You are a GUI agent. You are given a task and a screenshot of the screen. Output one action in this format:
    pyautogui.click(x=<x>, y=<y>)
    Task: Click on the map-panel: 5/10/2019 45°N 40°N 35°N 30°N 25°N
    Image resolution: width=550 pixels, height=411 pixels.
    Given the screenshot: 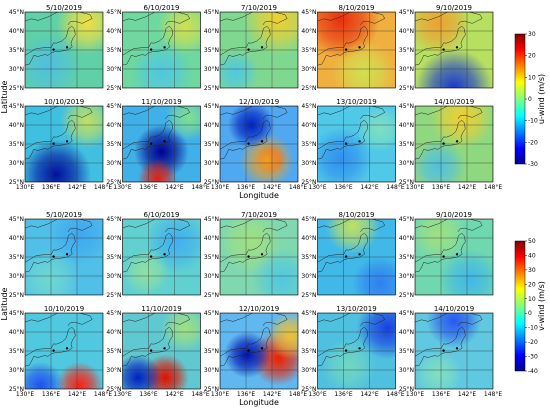 What is the action you would take?
    pyautogui.click(x=56, y=255)
    